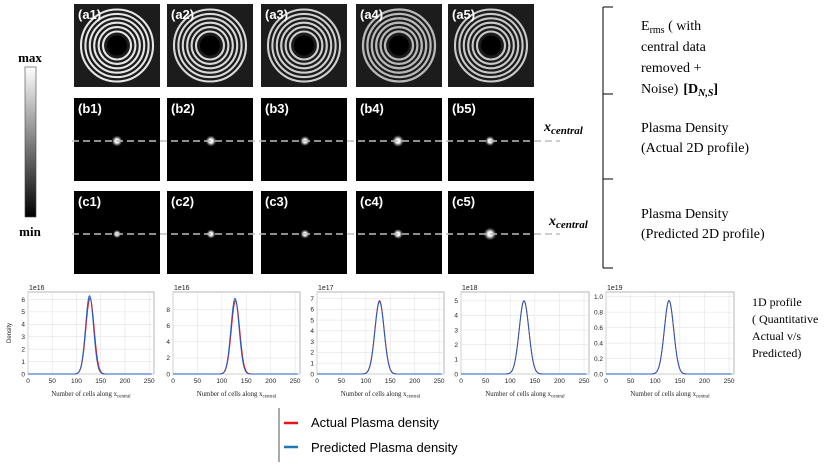 This screenshot has height=466, width=830. I want to click on y-tick-label: 0.2, so click(598, 359).